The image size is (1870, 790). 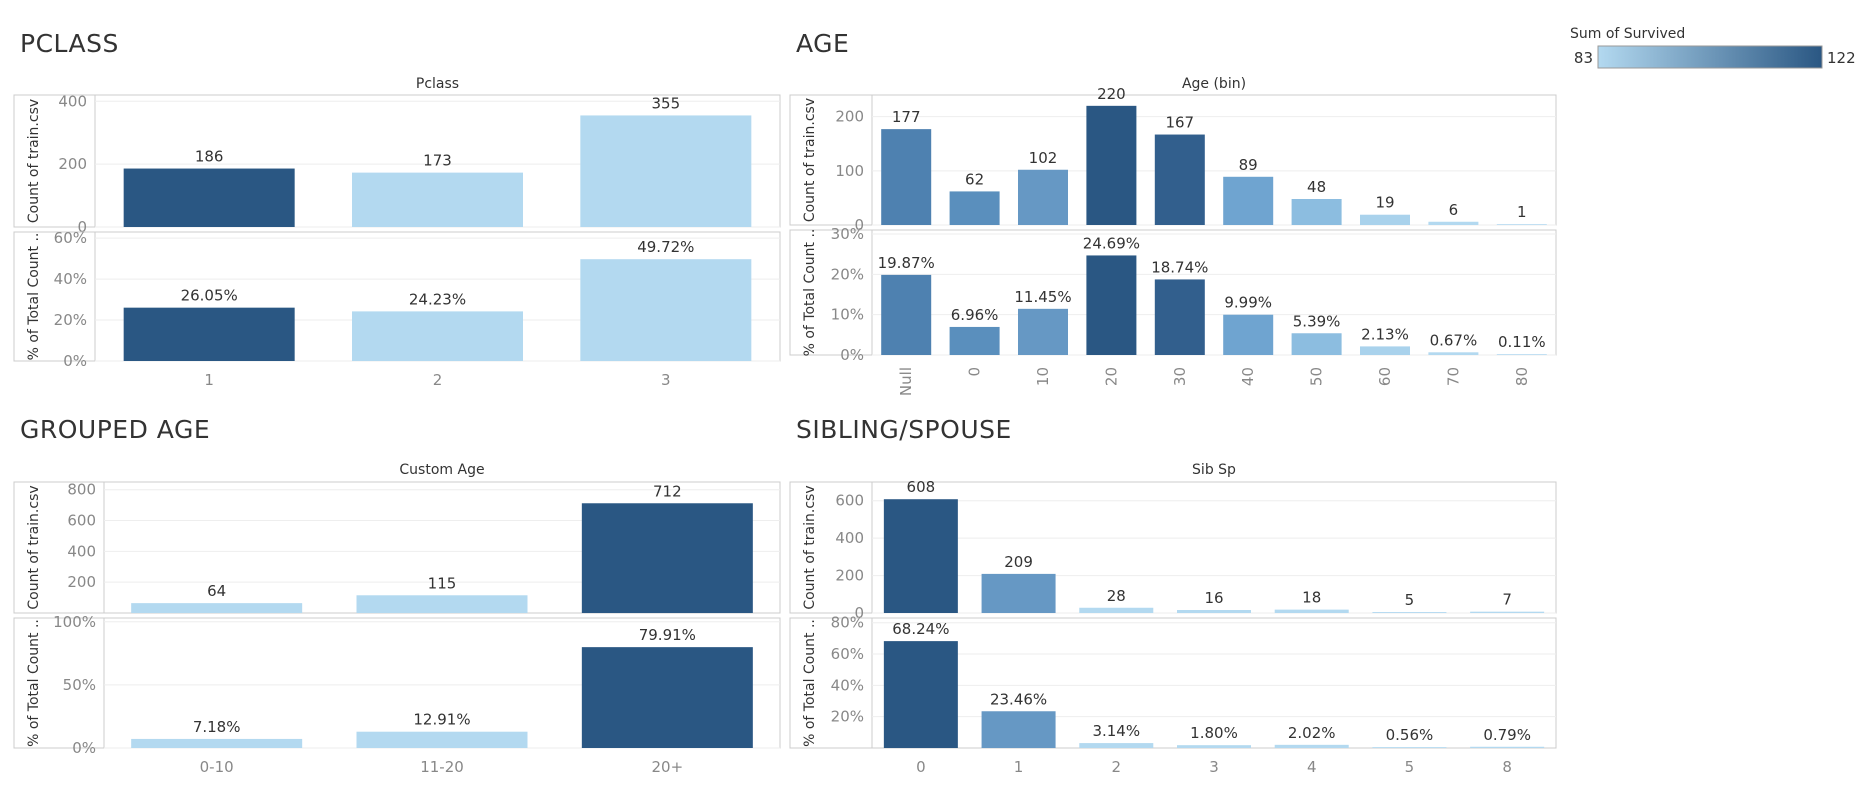 I want to click on x-tick-label: 0, so click(x=975, y=372).